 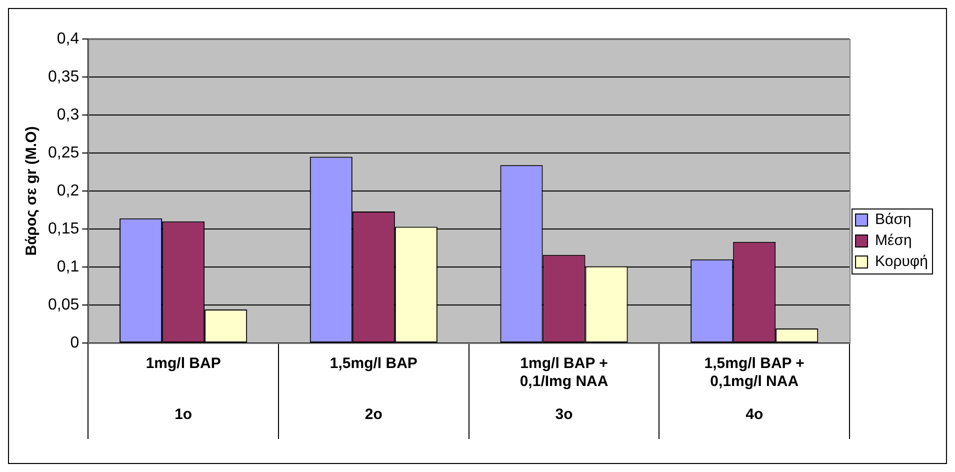 What do you see at coordinates (901, 261) in the screenshot?
I see `legend-label: Κορυφή` at bounding box center [901, 261].